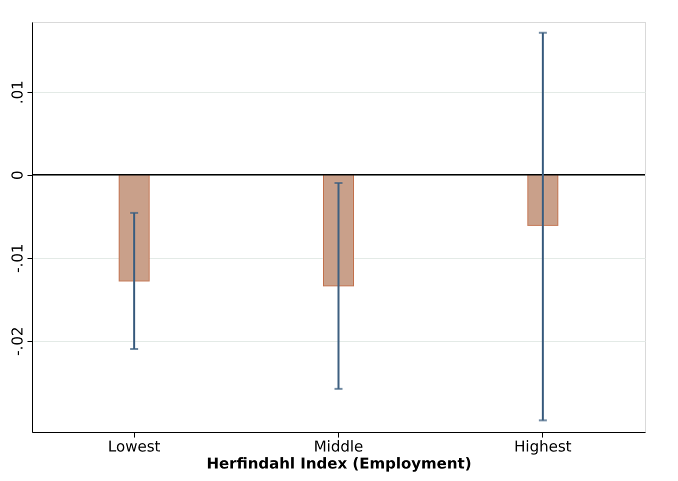 This screenshot has width=678, height=481. Describe the element at coordinates (17, 92) in the screenshot. I see `y-tick-label: .01` at that location.